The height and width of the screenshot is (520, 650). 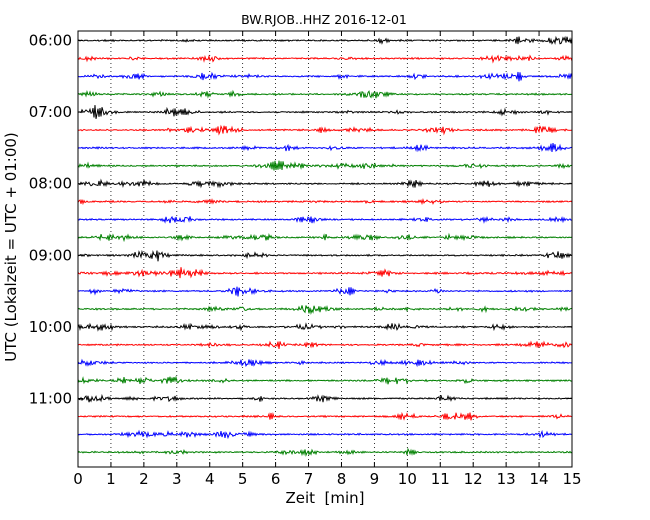 What do you see at coordinates (571, 479) in the screenshot?
I see `x-tick-label: 15` at bounding box center [571, 479].